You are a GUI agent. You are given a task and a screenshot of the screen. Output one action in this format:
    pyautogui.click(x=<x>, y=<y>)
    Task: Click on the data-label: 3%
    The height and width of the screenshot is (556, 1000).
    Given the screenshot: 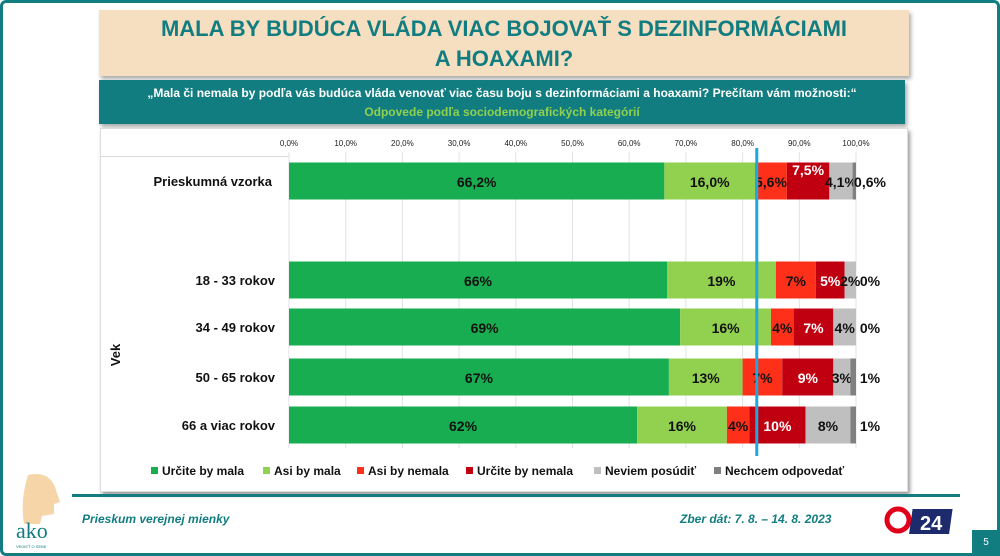 What is the action you would take?
    pyautogui.click(x=842, y=378)
    